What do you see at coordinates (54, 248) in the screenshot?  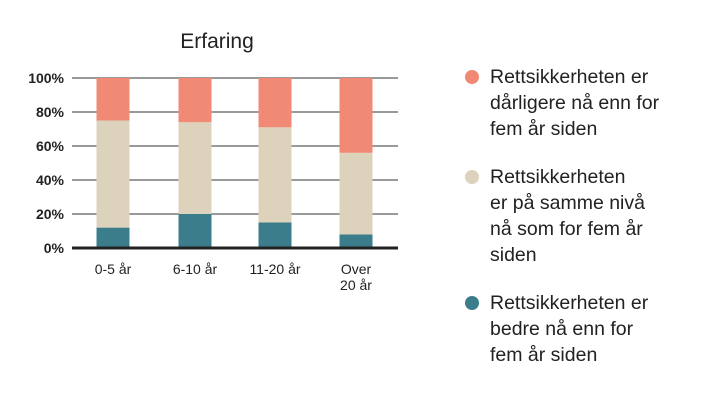 I see `y-tick-label: 0%` at bounding box center [54, 248].